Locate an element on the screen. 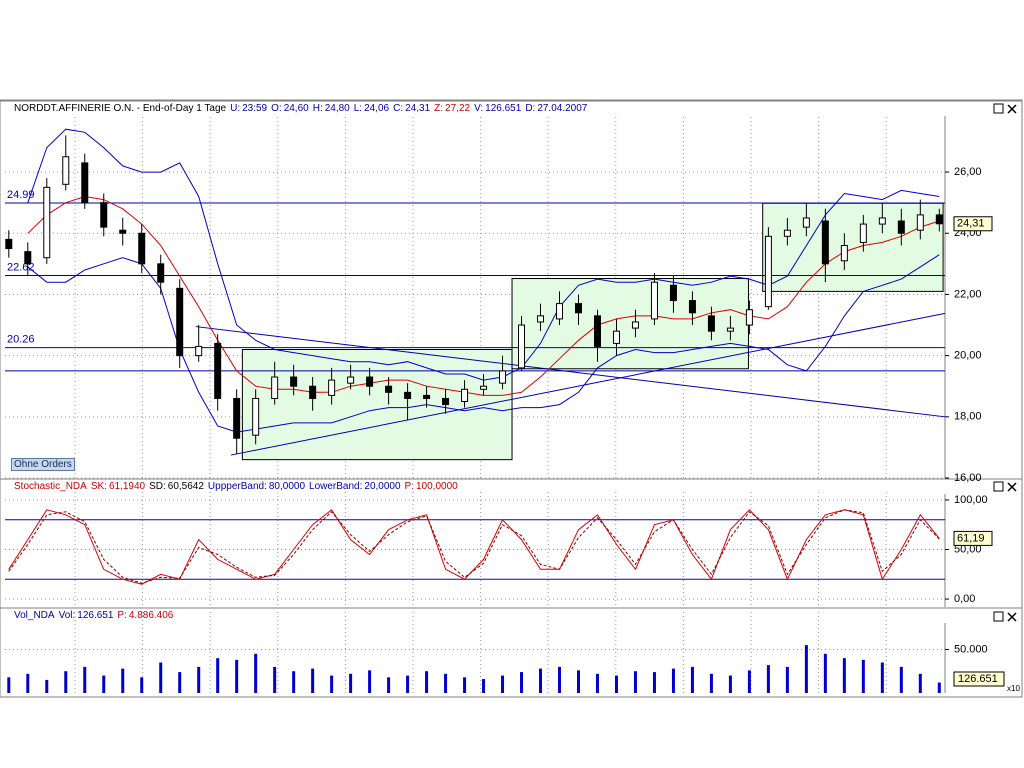 This screenshot has width=1024, height=768. field-label: V: is located at coordinates (479, 108).